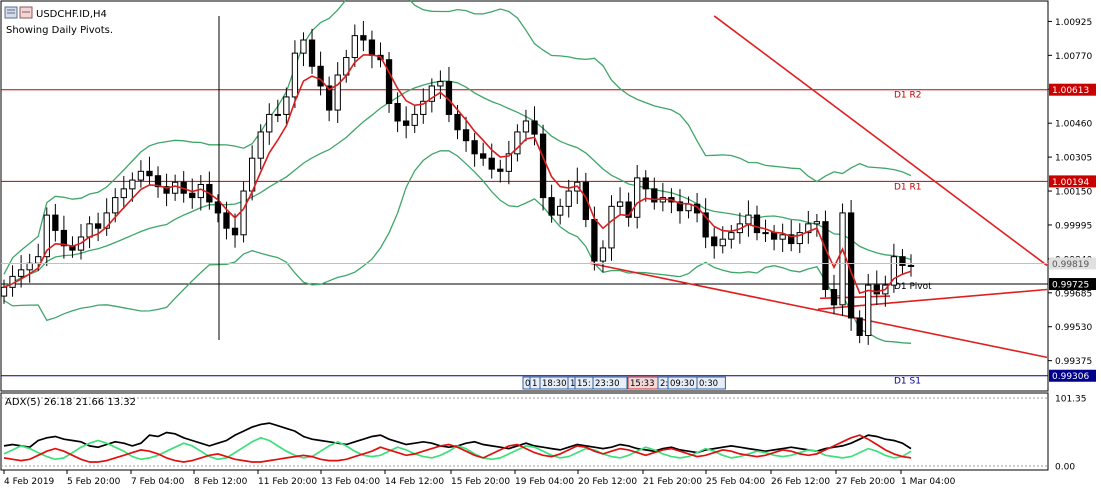 The image size is (1101, 495). What do you see at coordinates (607, 384) in the screenshot?
I see `timeline-marker-label: 23:30` at bounding box center [607, 384].